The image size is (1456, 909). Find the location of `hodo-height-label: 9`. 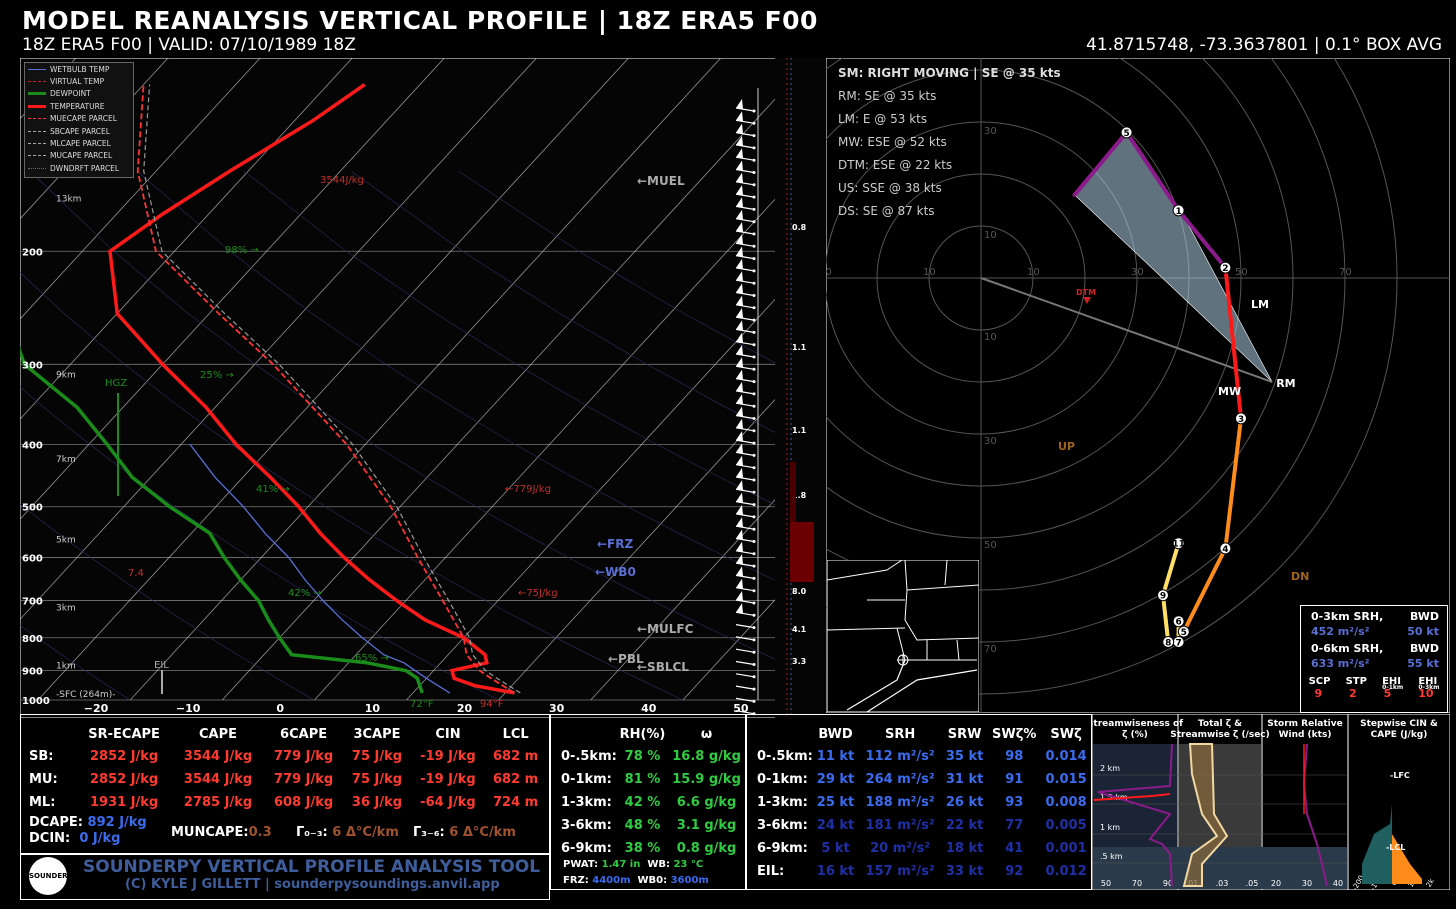

hodo-height-label: 9 is located at coordinates (1163, 597).